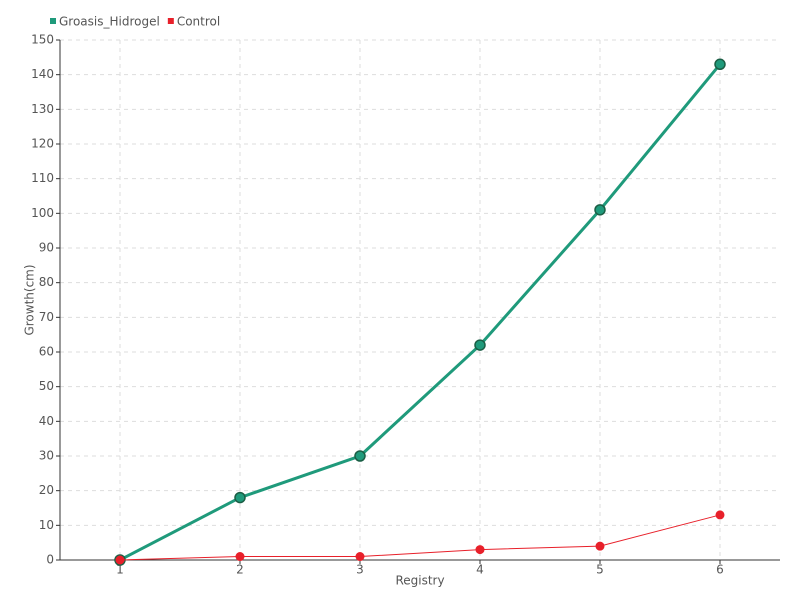 The width and height of the screenshot is (800, 600). What do you see at coordinates (46, 317) in the screenshot?
I see `y-tick-label: 70` at bounding box center [46, 317].